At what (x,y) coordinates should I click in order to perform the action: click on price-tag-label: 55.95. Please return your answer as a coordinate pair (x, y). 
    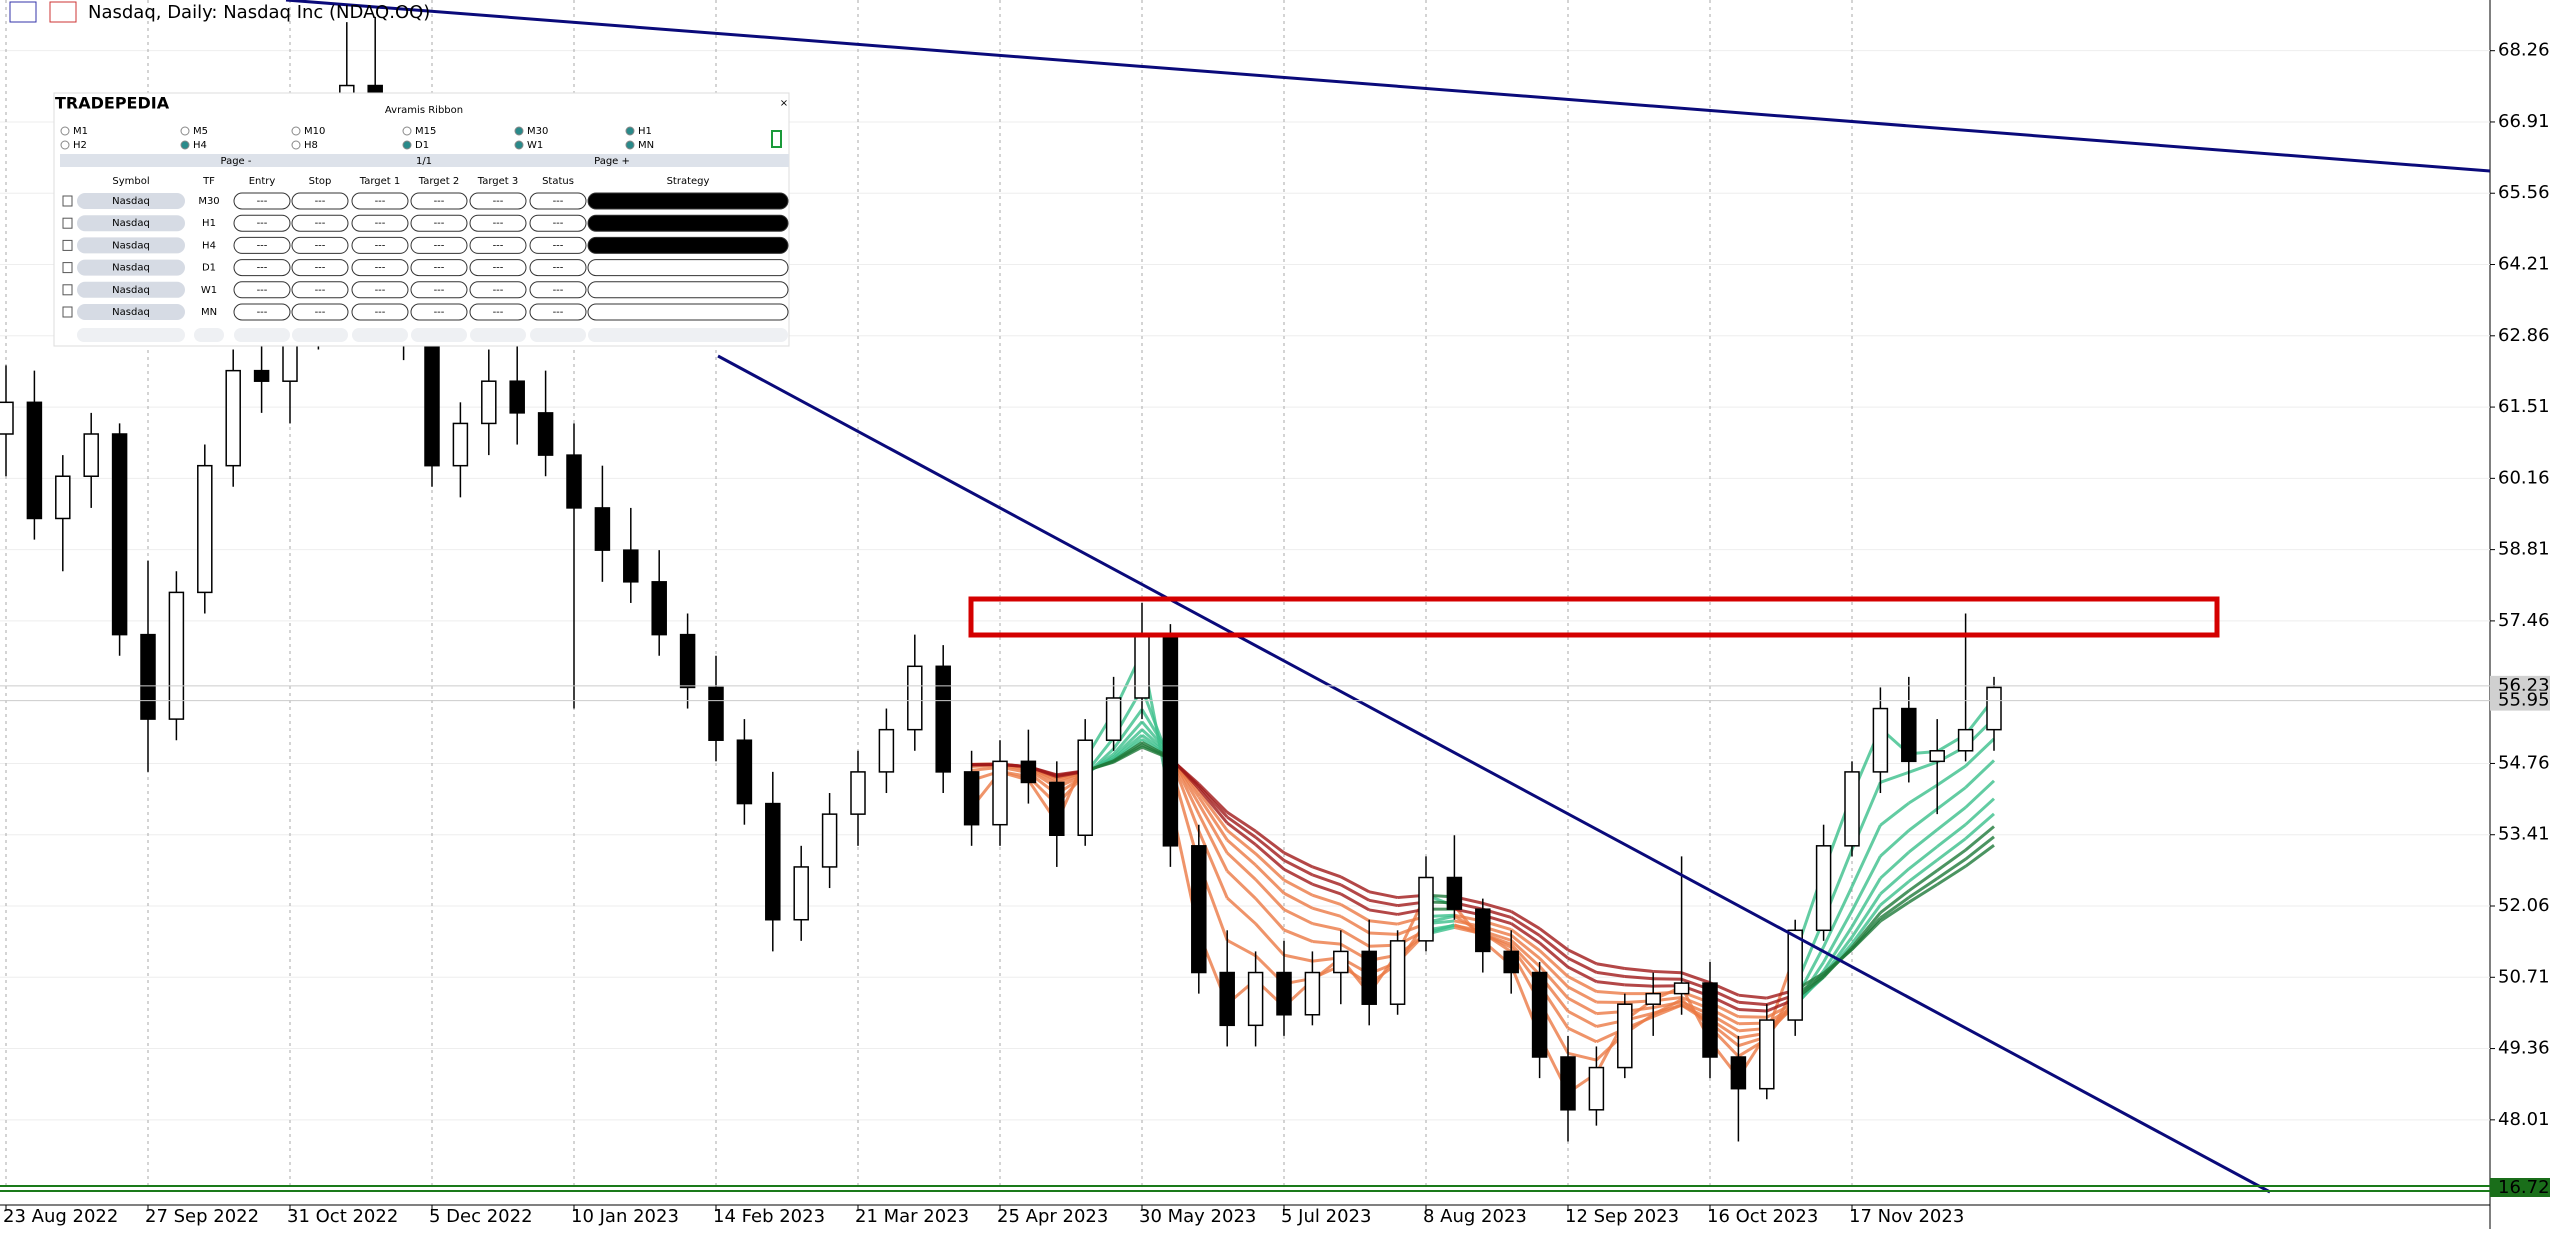
    Looking at the image, I should click on (2524, 700).